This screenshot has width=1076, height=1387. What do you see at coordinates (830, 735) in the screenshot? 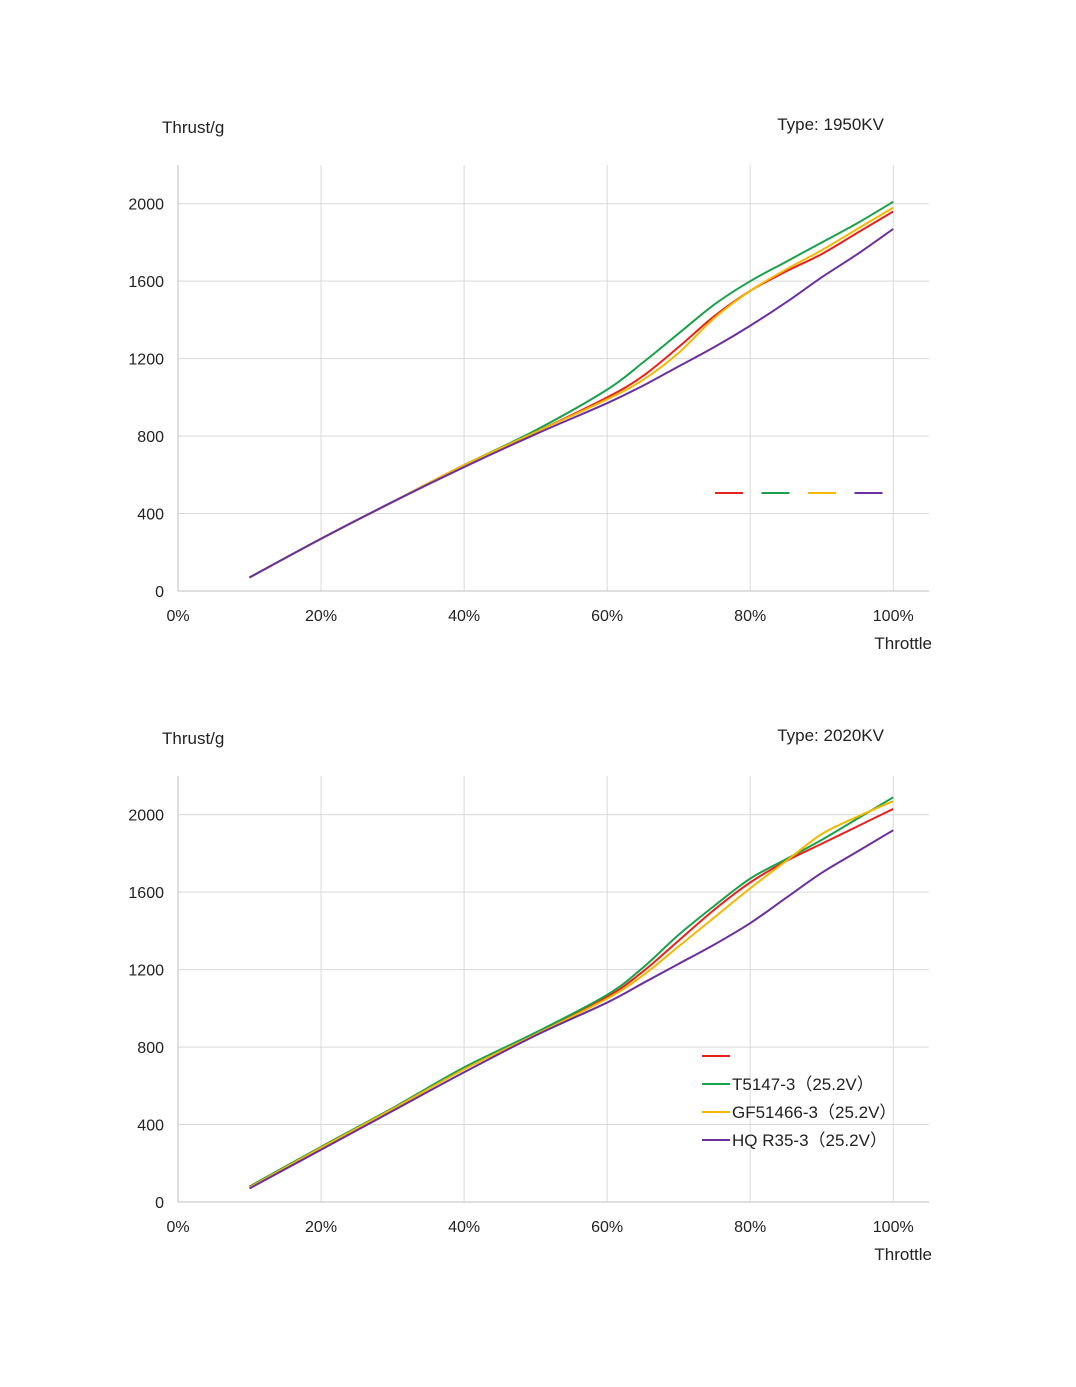
I see `chart-title: Type: 2020KV` at bounding box center [830, 735].